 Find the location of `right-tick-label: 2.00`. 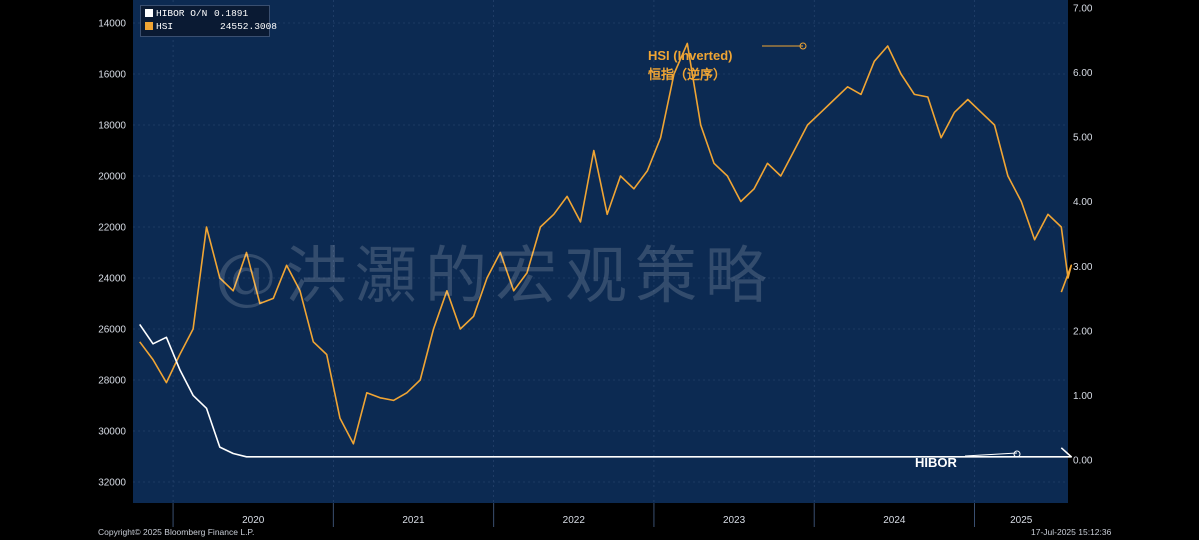

right-tick-label: 2.00 is located at coordinates (1083, 331).